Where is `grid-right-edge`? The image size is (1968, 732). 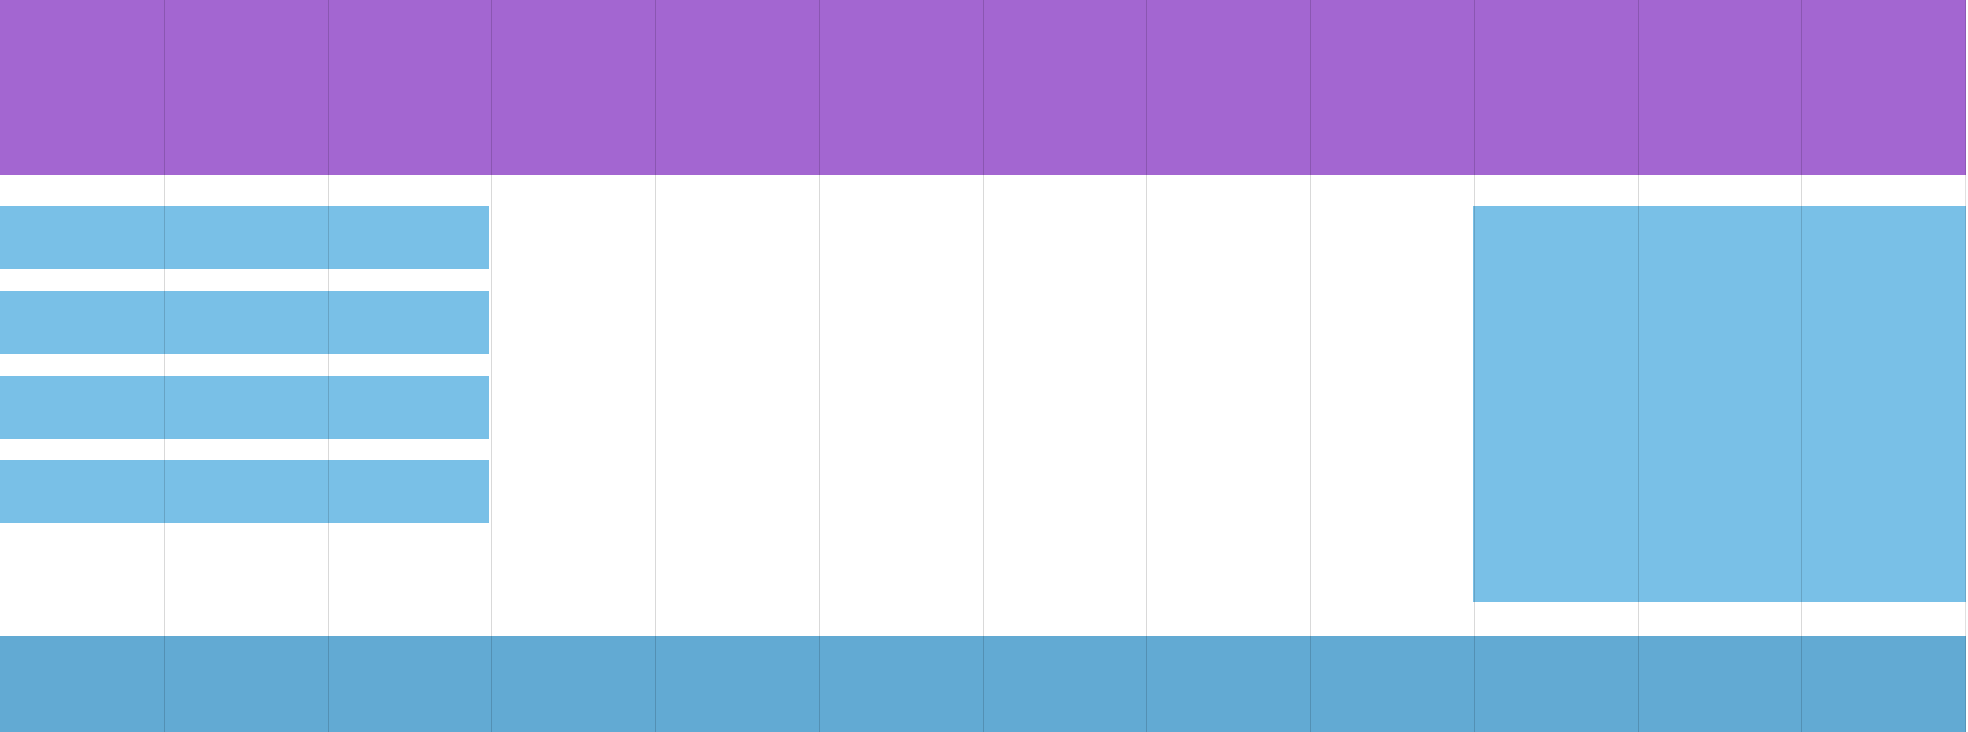 grid-right-edge is located at coordinates (1965, 366).